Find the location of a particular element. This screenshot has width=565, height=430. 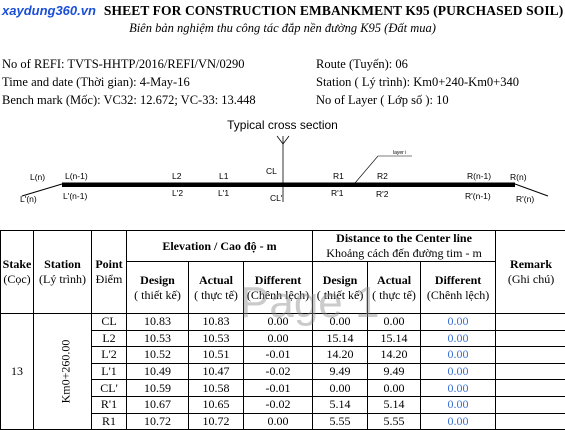

dist-actual-cell: 15.14 is located at coordinates (394, 338).